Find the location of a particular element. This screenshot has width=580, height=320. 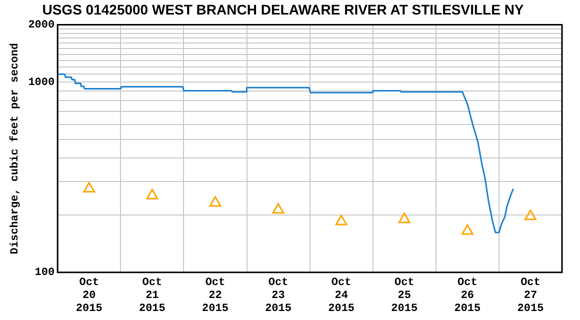

y-axis-title: Discharge, cubic feet per second is located at coordinates (15, 148).